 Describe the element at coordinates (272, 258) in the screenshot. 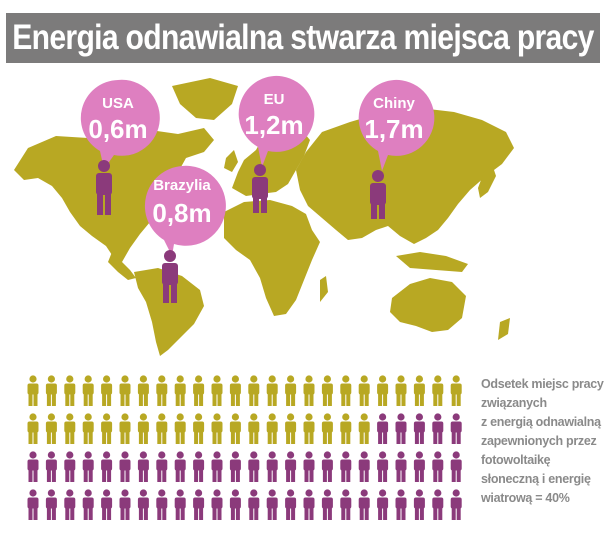

I see `africa` at that location.